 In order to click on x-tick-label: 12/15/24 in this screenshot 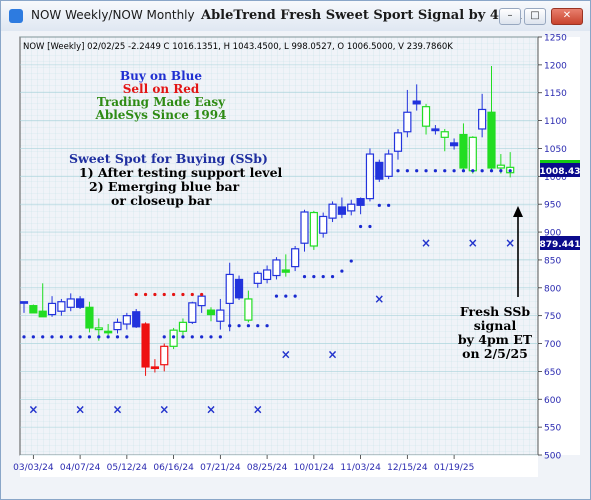, I will do `click(407, 468)`.